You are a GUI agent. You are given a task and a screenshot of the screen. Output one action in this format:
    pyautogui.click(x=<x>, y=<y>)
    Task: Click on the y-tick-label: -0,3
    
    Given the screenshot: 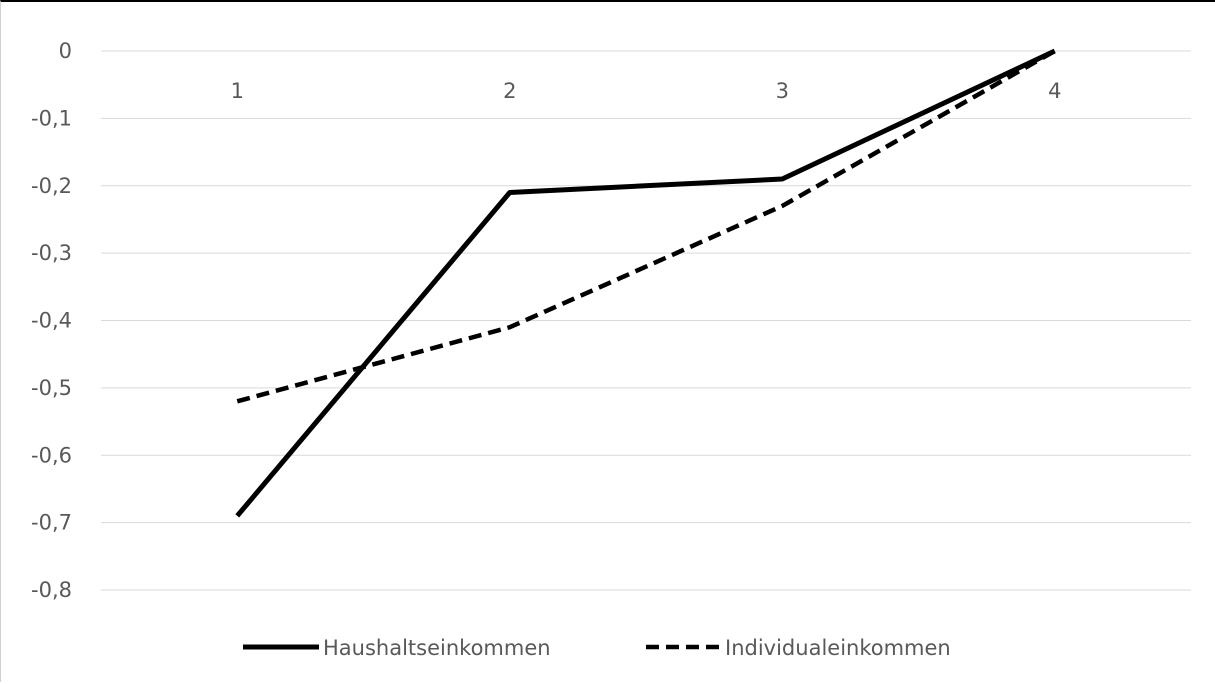 What is the action you would take?
    pyautogui.click(x=51, y=253)
    